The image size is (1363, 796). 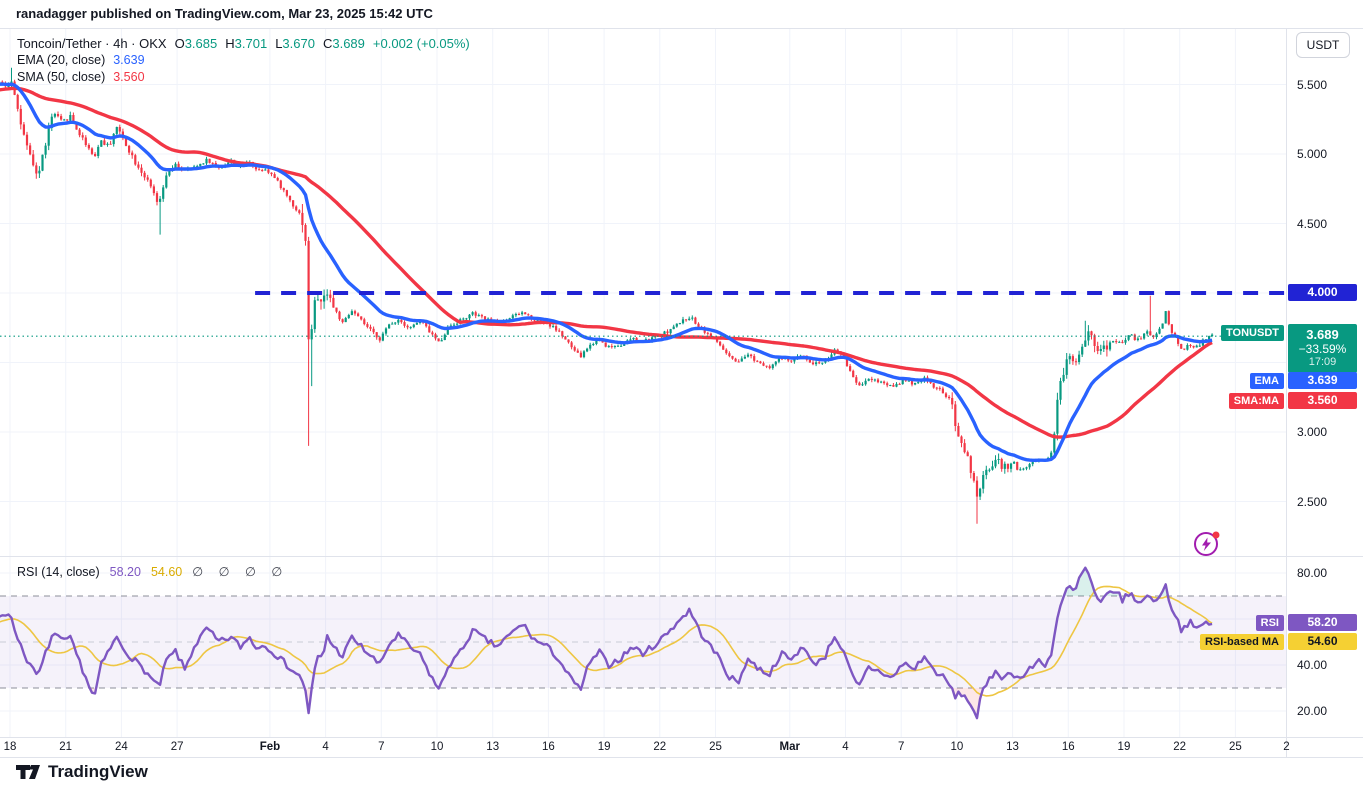 What do you see at coordinates (121, 747) in the screenshot?
I see `time-axis-label: 24` at bounding box center [121, 747].